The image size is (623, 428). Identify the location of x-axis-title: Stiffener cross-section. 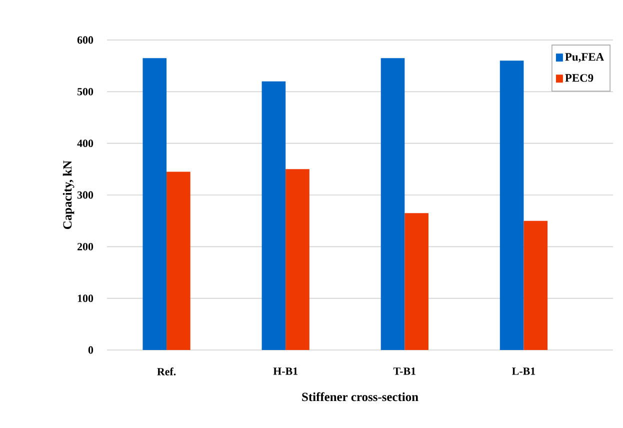
(360, 397).